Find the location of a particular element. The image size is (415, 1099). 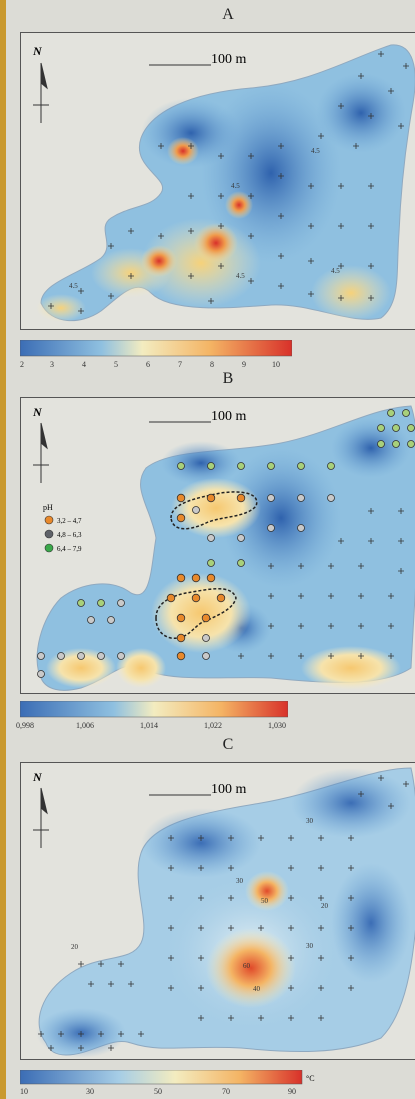

contour-label: 40 is located at coordinates (257, 989).